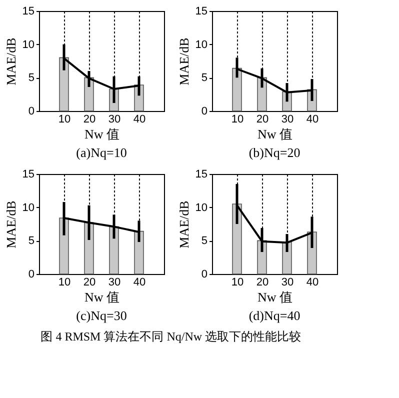  I want to click on caption: 图 4 RMSM 算法在不同 Nq/Nw 选取下的性能比较, so click(171, 337).